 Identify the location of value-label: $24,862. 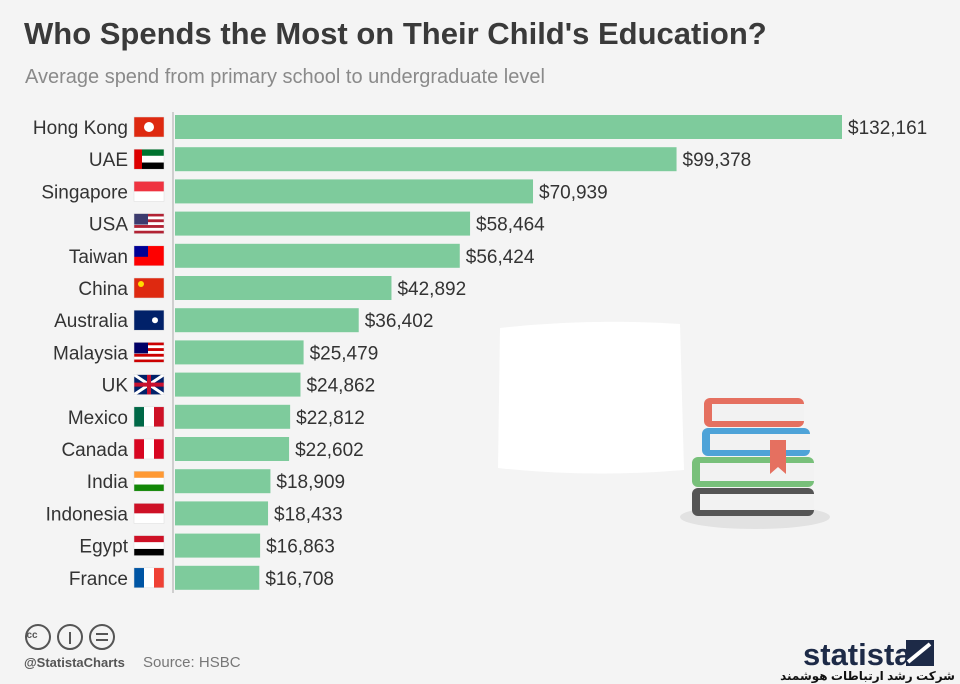
(340, 386).